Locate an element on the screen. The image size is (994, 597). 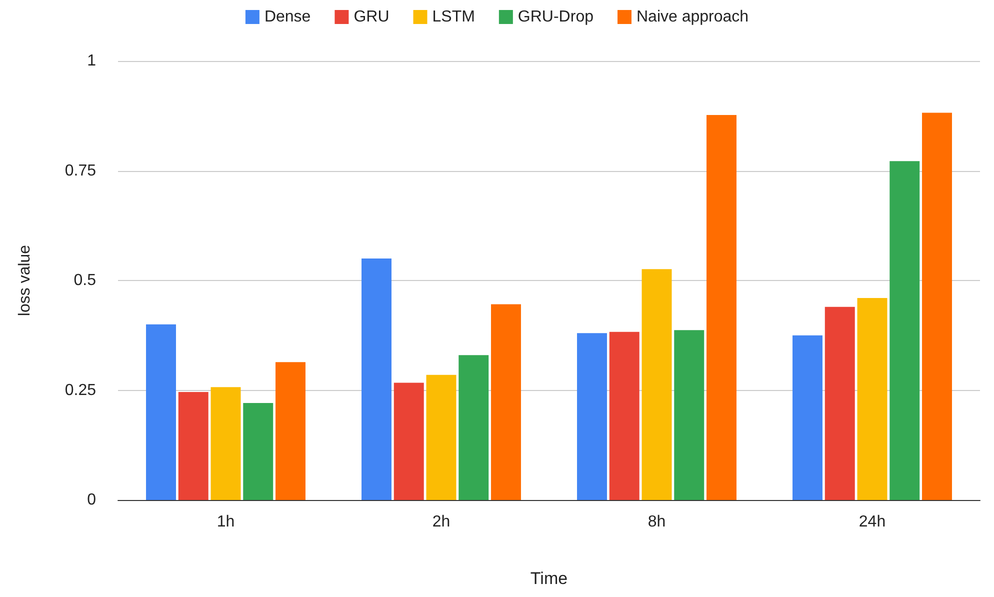
y-tick-label: 1 is located at coordinates (91, 61).